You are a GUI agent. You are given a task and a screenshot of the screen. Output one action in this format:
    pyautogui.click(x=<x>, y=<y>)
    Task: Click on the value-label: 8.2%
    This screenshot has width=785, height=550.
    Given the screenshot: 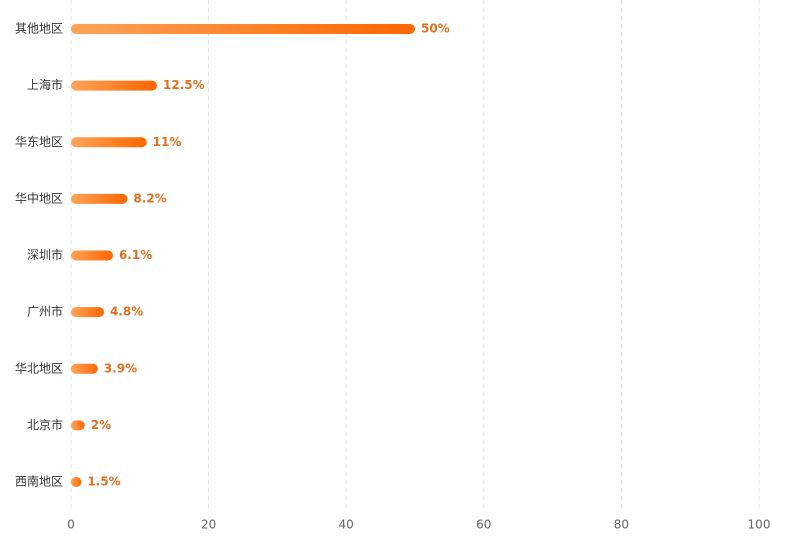 What is the action you would take?
    pyautogui.click(x=149, y=198)
    